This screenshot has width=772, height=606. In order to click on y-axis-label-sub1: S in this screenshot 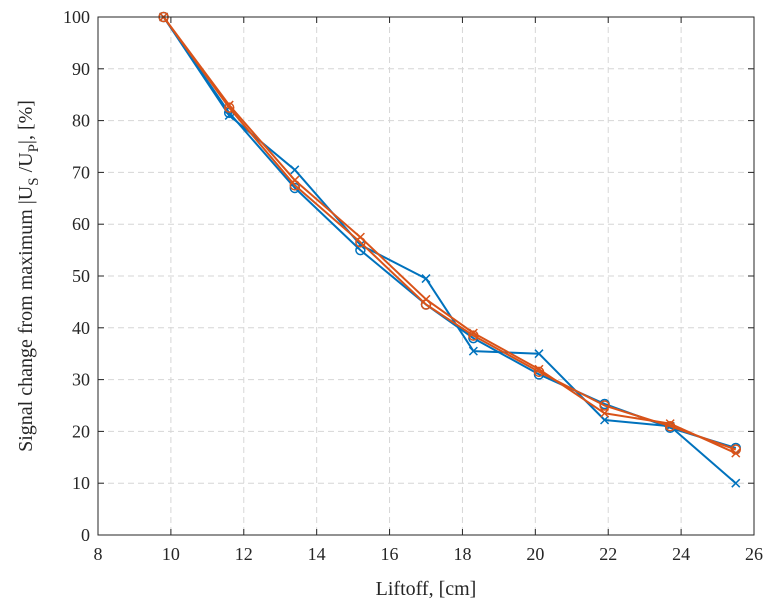, I will do `click(34, 181)`.